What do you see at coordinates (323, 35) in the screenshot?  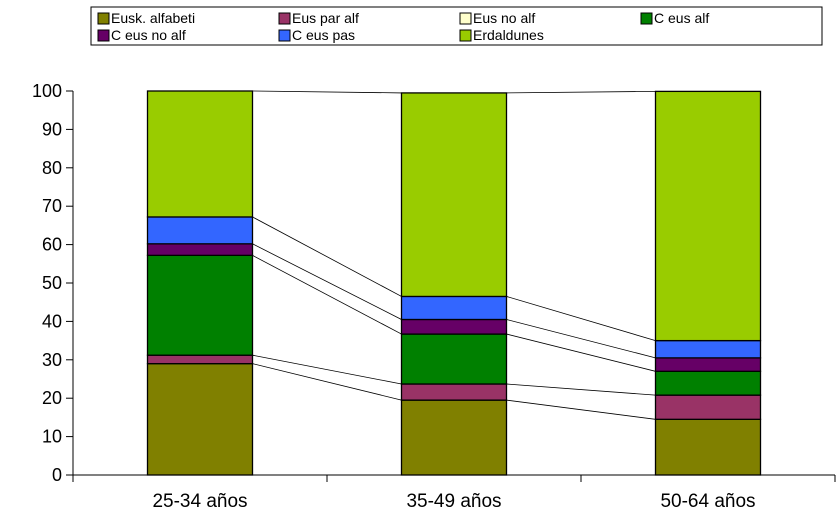 I see `legend-label: C eus pas` at bounding box center [323, 35].